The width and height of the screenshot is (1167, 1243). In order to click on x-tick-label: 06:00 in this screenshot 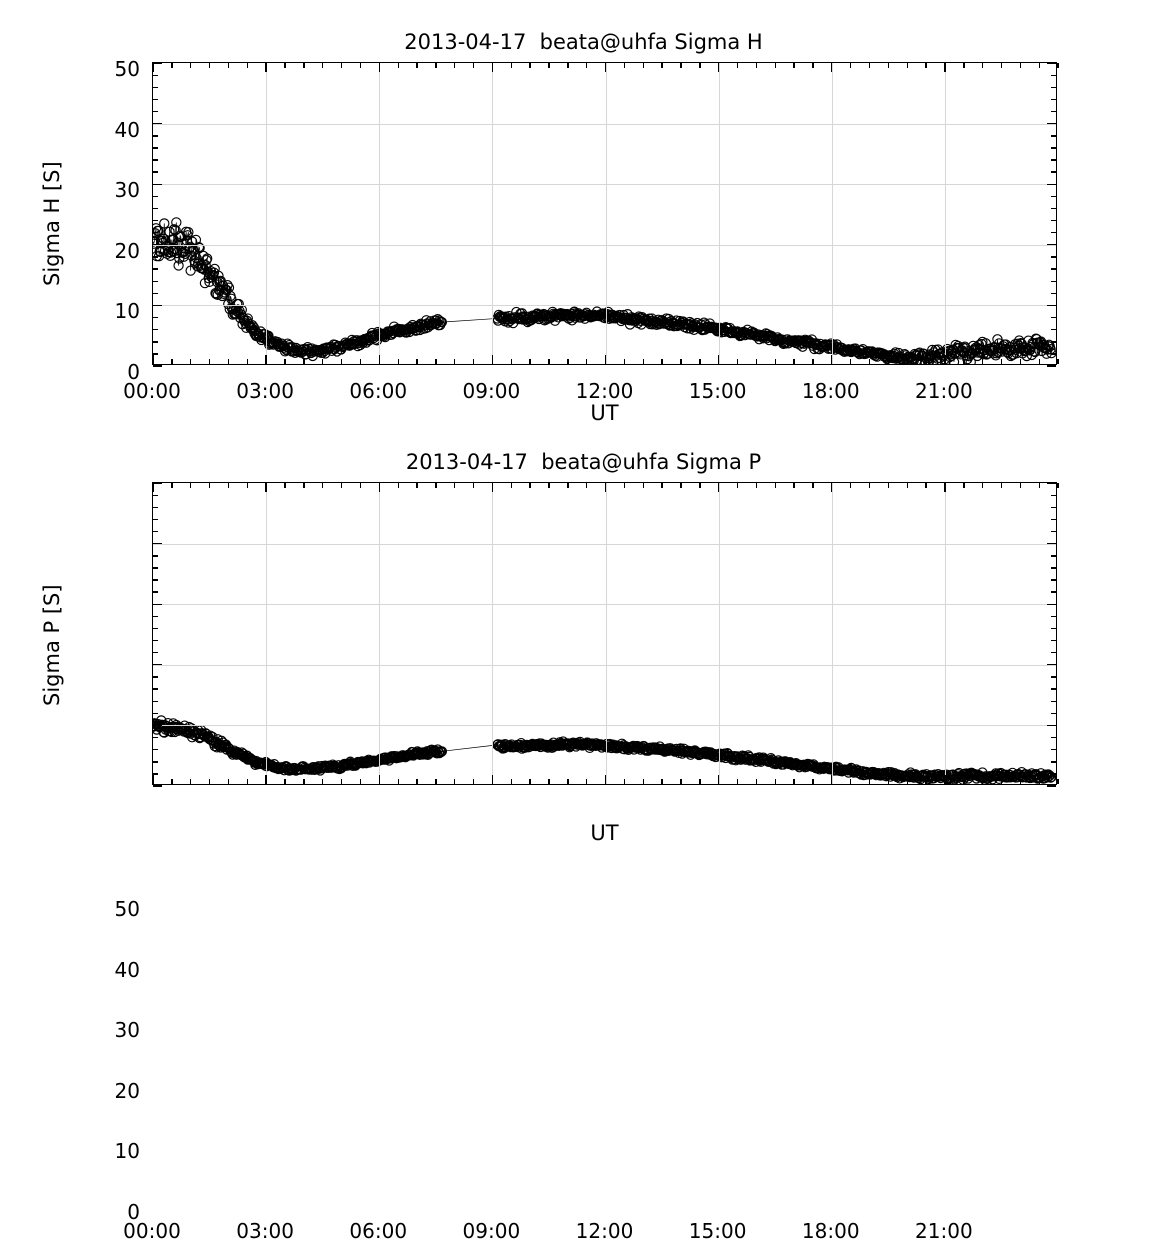, I will do `click(378, 1231)`.